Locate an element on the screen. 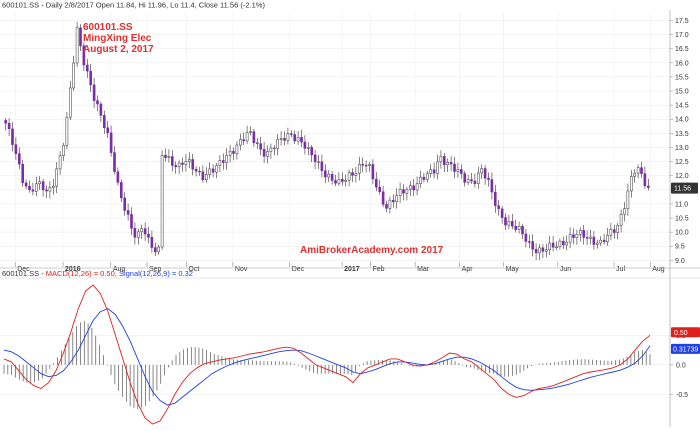 This screenshot has width=700, height=431. macd-header-prefix: 600101.SS - is located at coordinates (24, 273).